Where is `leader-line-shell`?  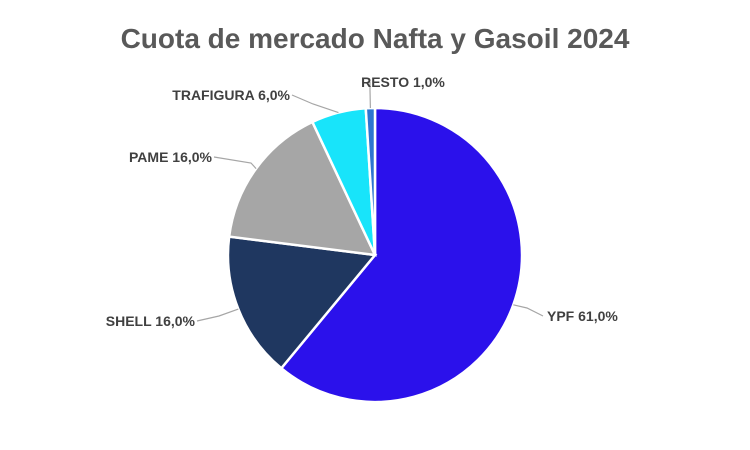 leader-line-shell is located at coordinates (217, 315).